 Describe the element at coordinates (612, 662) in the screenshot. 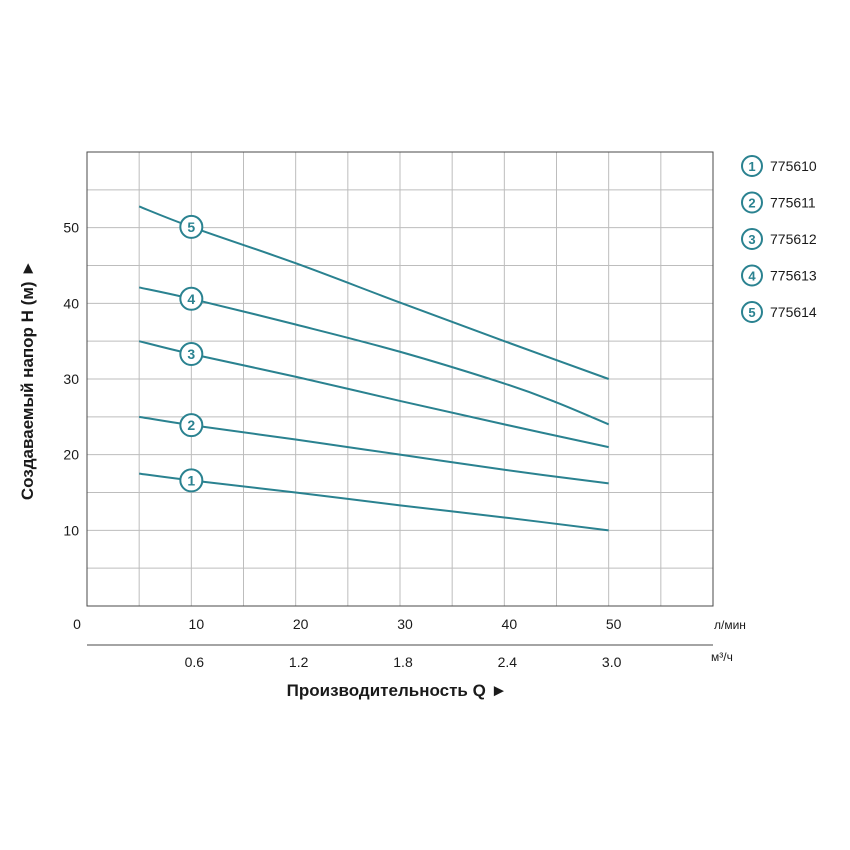

I see `x2-tick-label: 3.0` at that location.